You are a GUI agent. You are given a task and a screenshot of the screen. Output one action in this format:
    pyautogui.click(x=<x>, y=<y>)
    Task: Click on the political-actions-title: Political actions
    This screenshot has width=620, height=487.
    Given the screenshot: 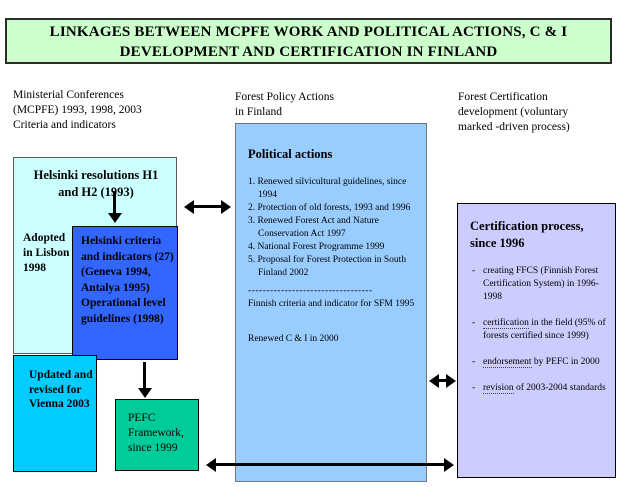 What is the action you would take?
    pyautogui.click(x=290, y=154)
    